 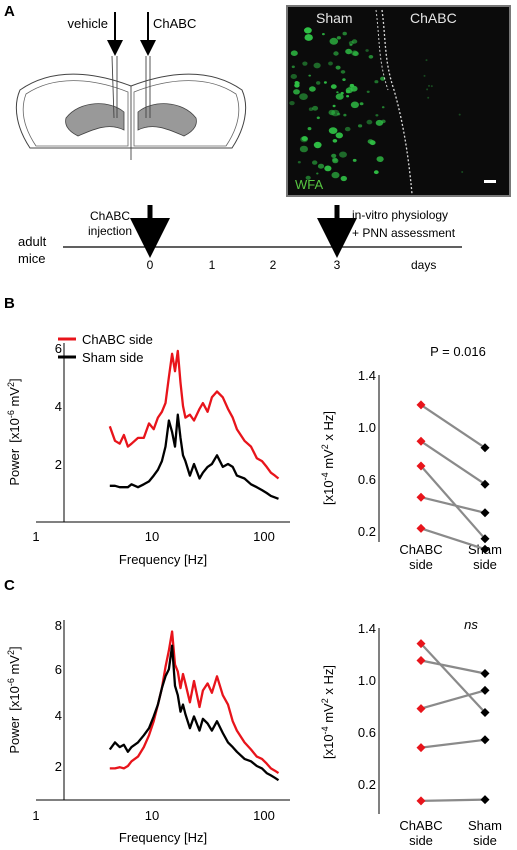 What do you see at coordinates (112, 357) in the screenshot?
I see `legend-label-sham: Sham side` at bounding box center [112, 357].